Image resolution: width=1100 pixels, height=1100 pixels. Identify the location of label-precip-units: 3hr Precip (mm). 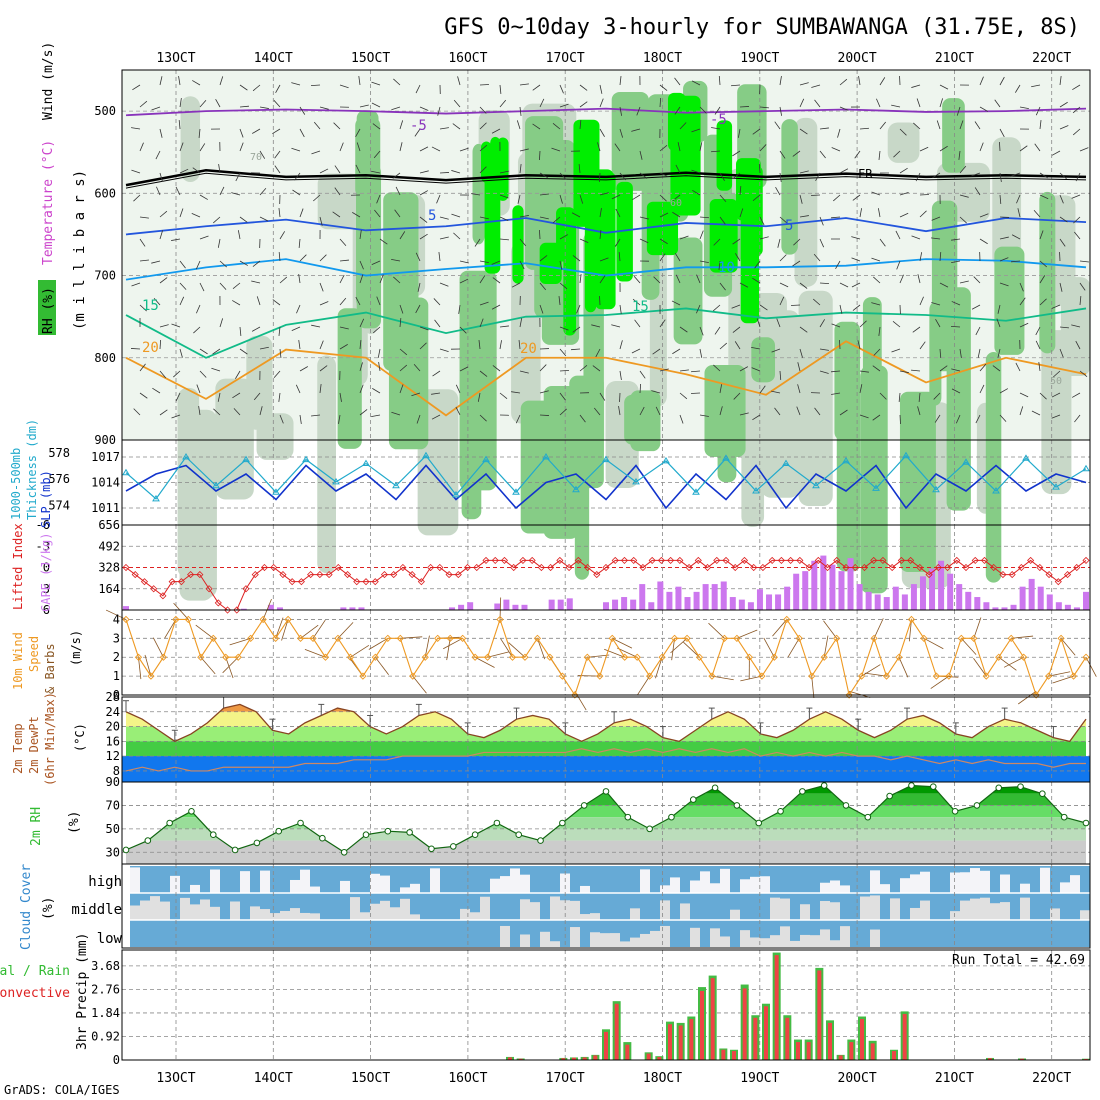
(82, 991).